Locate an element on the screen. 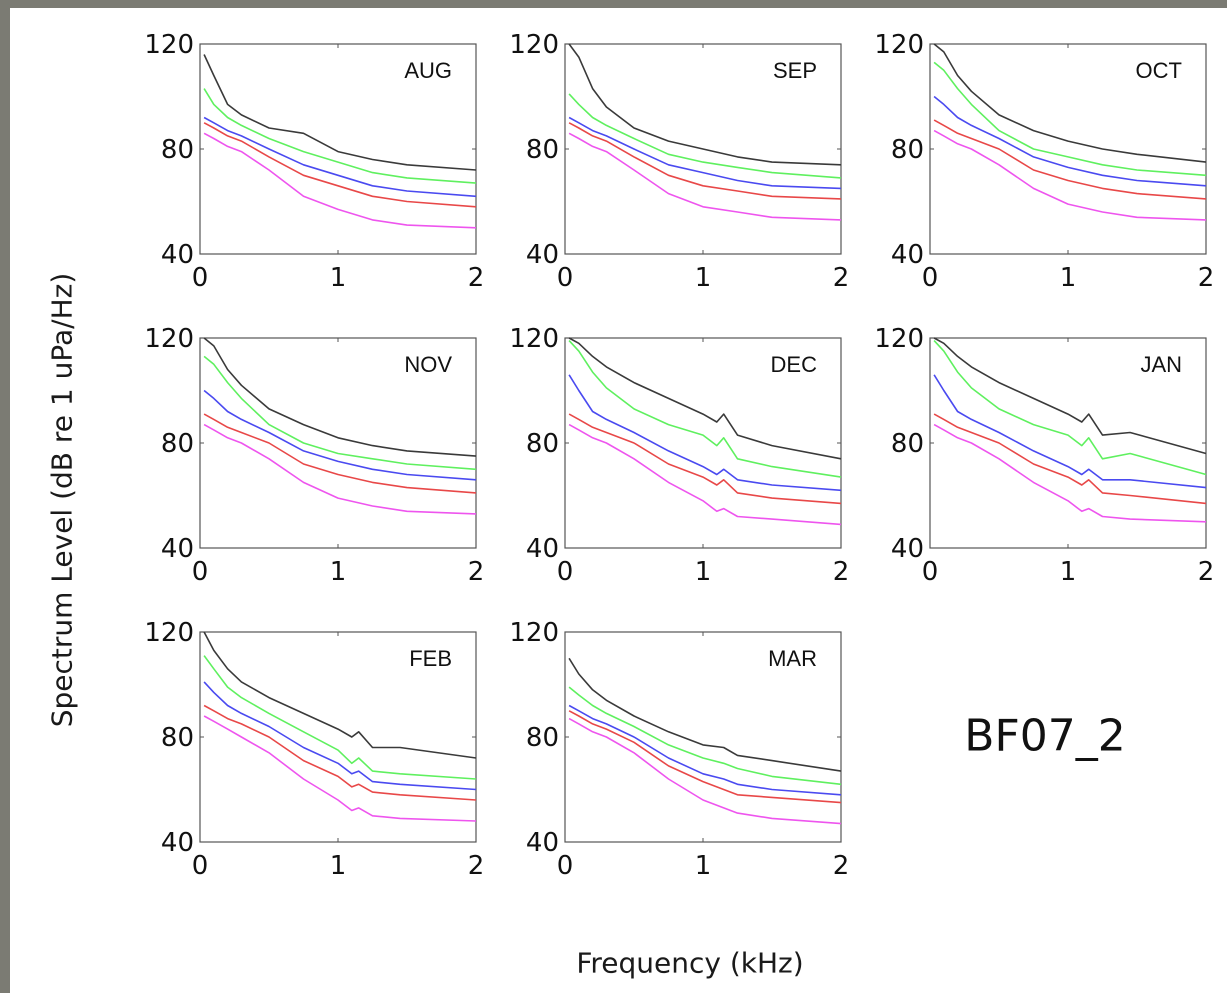  chart-panel-oct: OCT 0 1 2 40 80 120 is located at coordinates (1044, 161).